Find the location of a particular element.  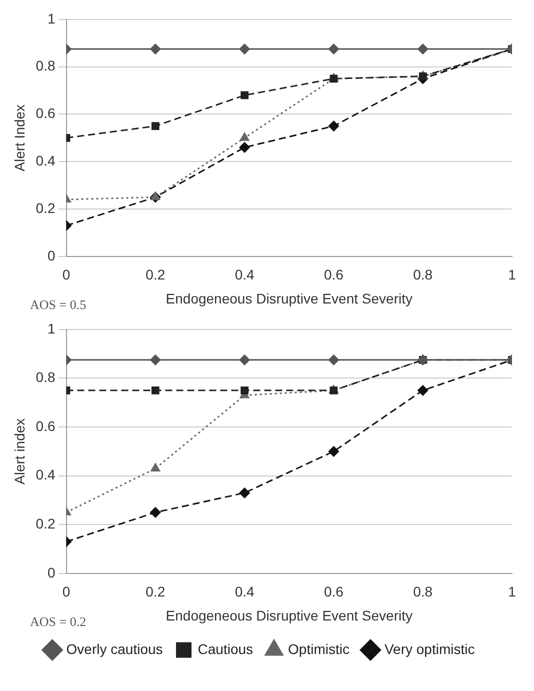

y-axis-title: Alert index is located at coordinates (19, 451).